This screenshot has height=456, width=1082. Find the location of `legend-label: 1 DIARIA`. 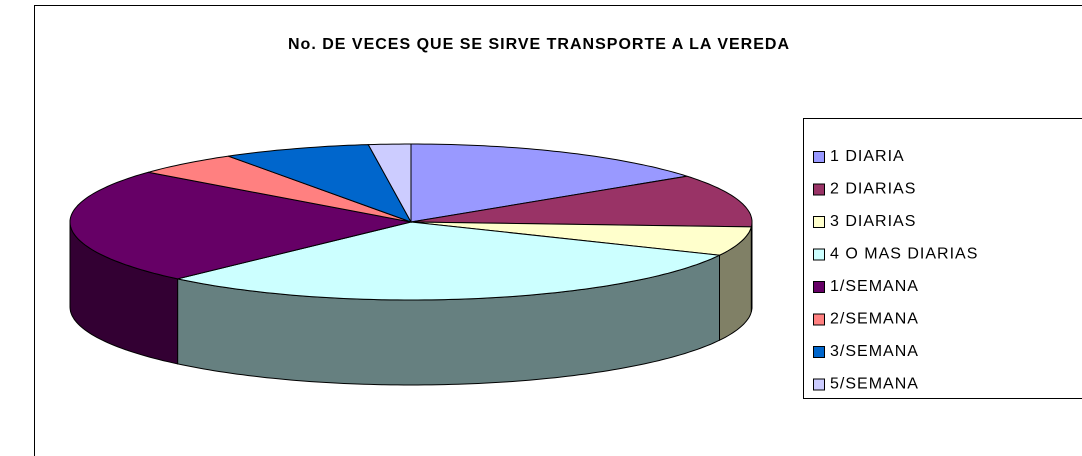

legend-label: 1 DIARIA is located at coordinates (867, 156).